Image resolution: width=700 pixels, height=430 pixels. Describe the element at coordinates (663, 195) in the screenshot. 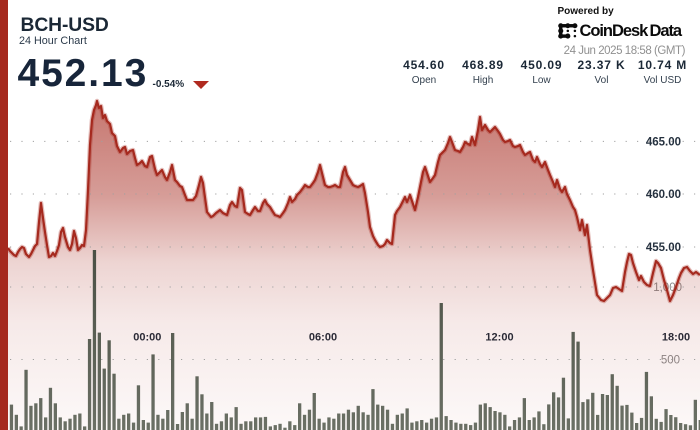

I see `svg-text: 460.00` at that location.